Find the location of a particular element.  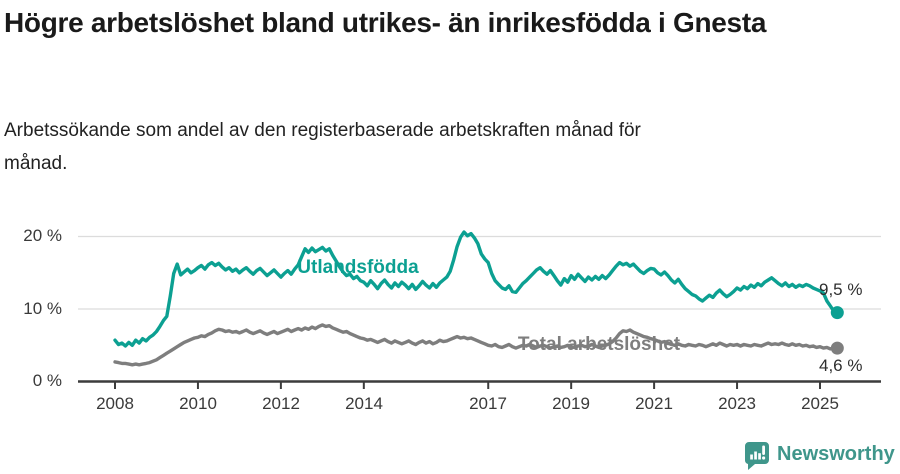

end-value-label-utlandsfodda: 9,5 % is located at coordinates (841, 289).